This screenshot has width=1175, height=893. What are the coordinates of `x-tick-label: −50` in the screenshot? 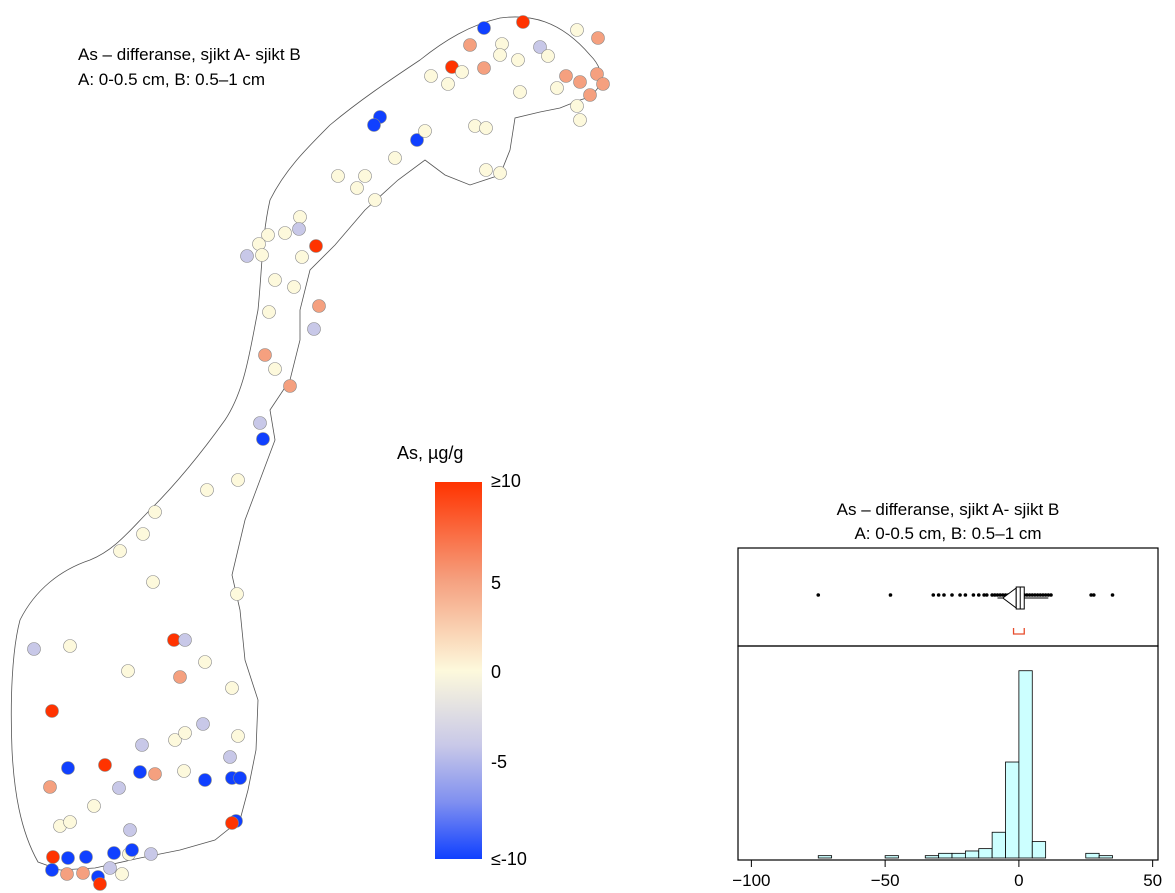 It's located at (885, 880).